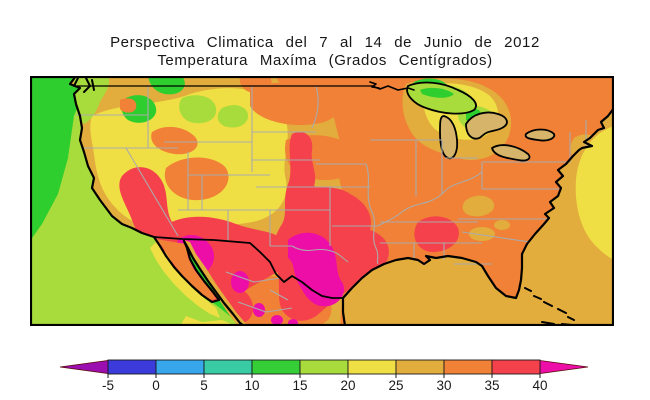  I want to click on colorbar-segments, so click(324, 367).